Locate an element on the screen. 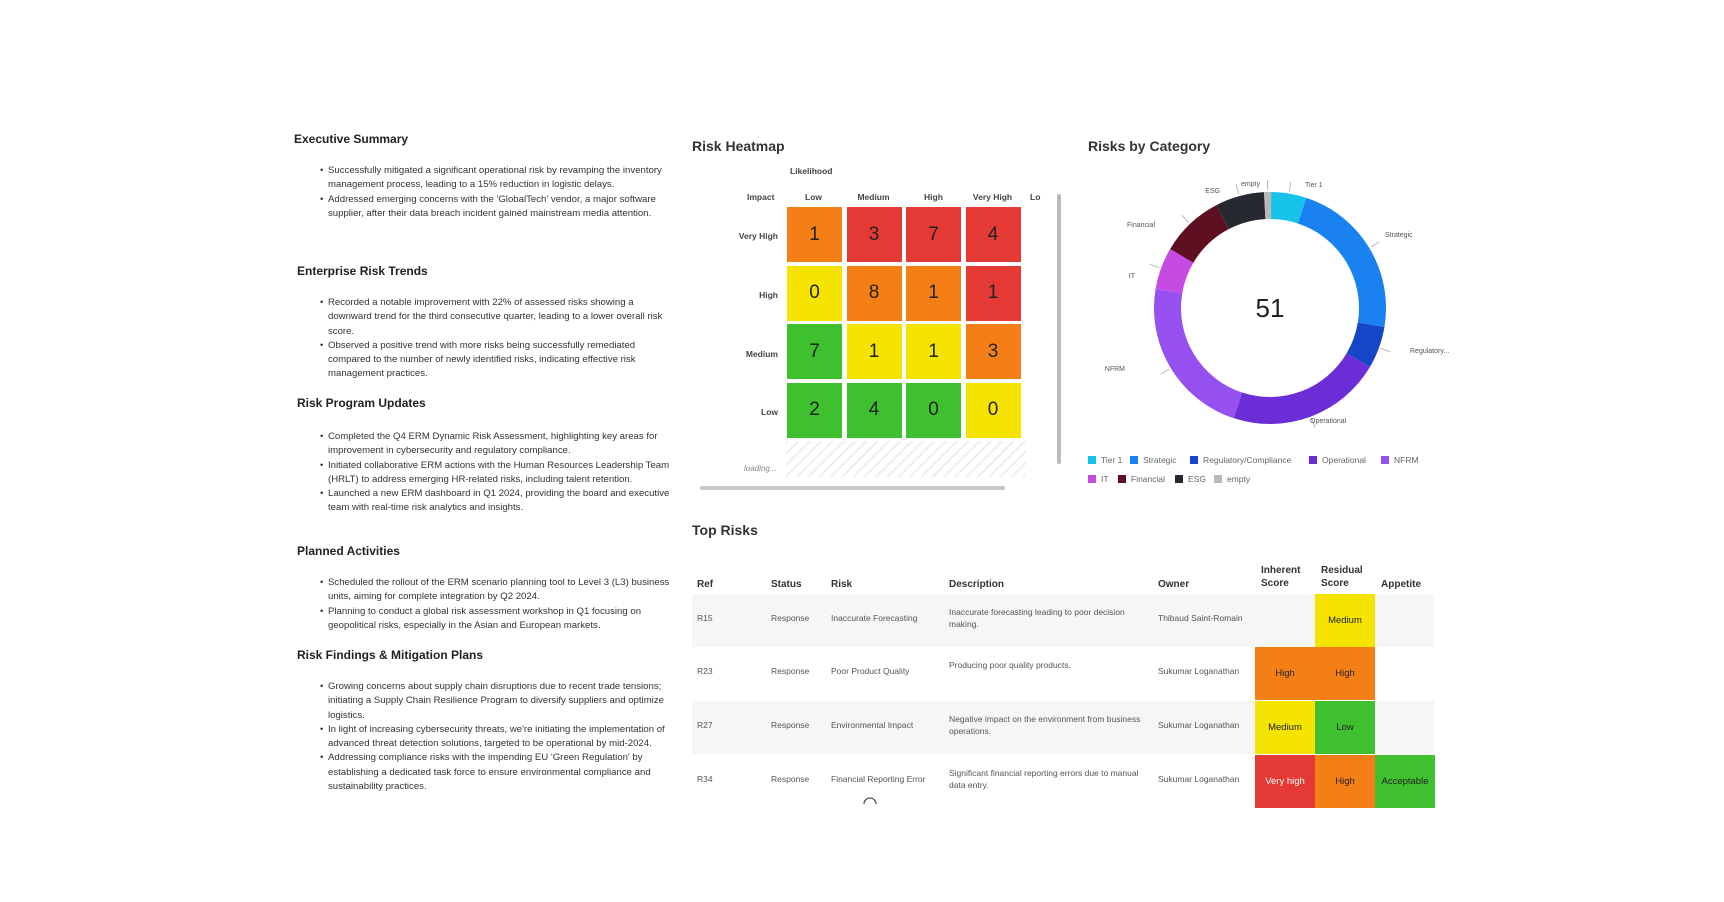  donut-slice-label: Operational is located at coordinates (1328, 421).